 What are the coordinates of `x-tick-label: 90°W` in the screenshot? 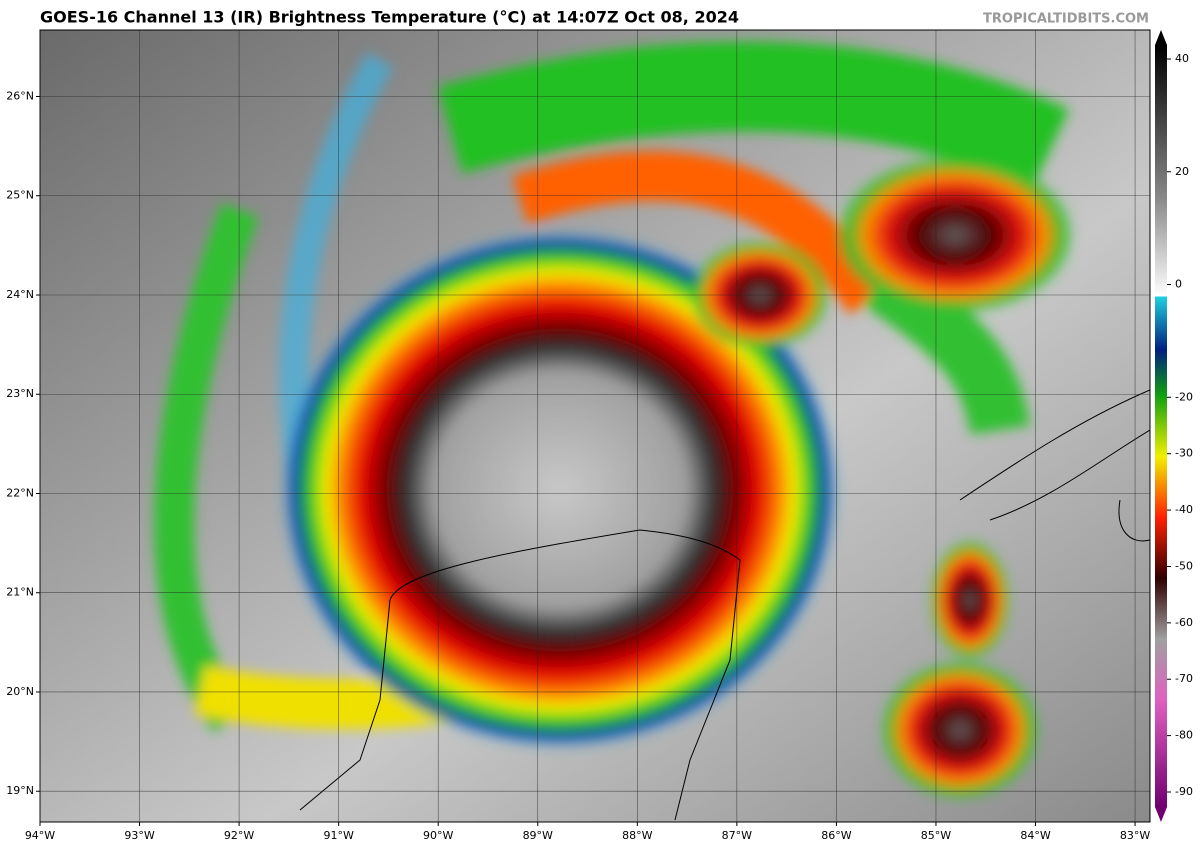 It's located at (438, 835).